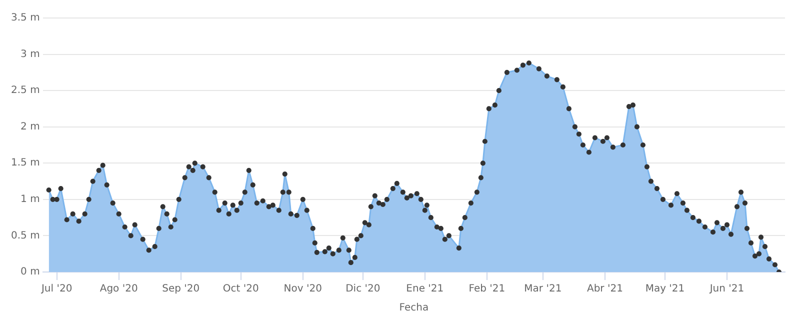 The image size is (801, 326). I want to click on x-tick-label: Oct '20, so click(240, 289).